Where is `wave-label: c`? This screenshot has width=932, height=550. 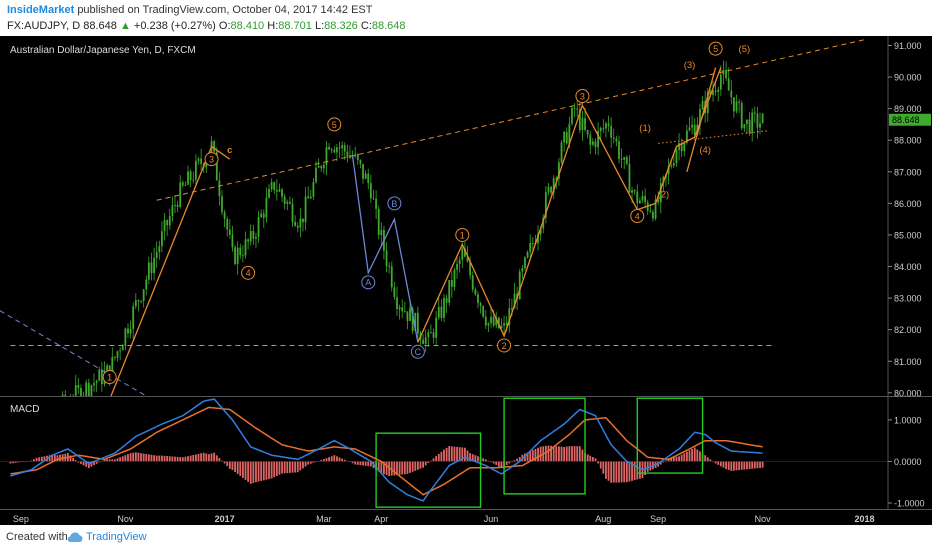
wave-label: c is located at coordinates (229, 150).